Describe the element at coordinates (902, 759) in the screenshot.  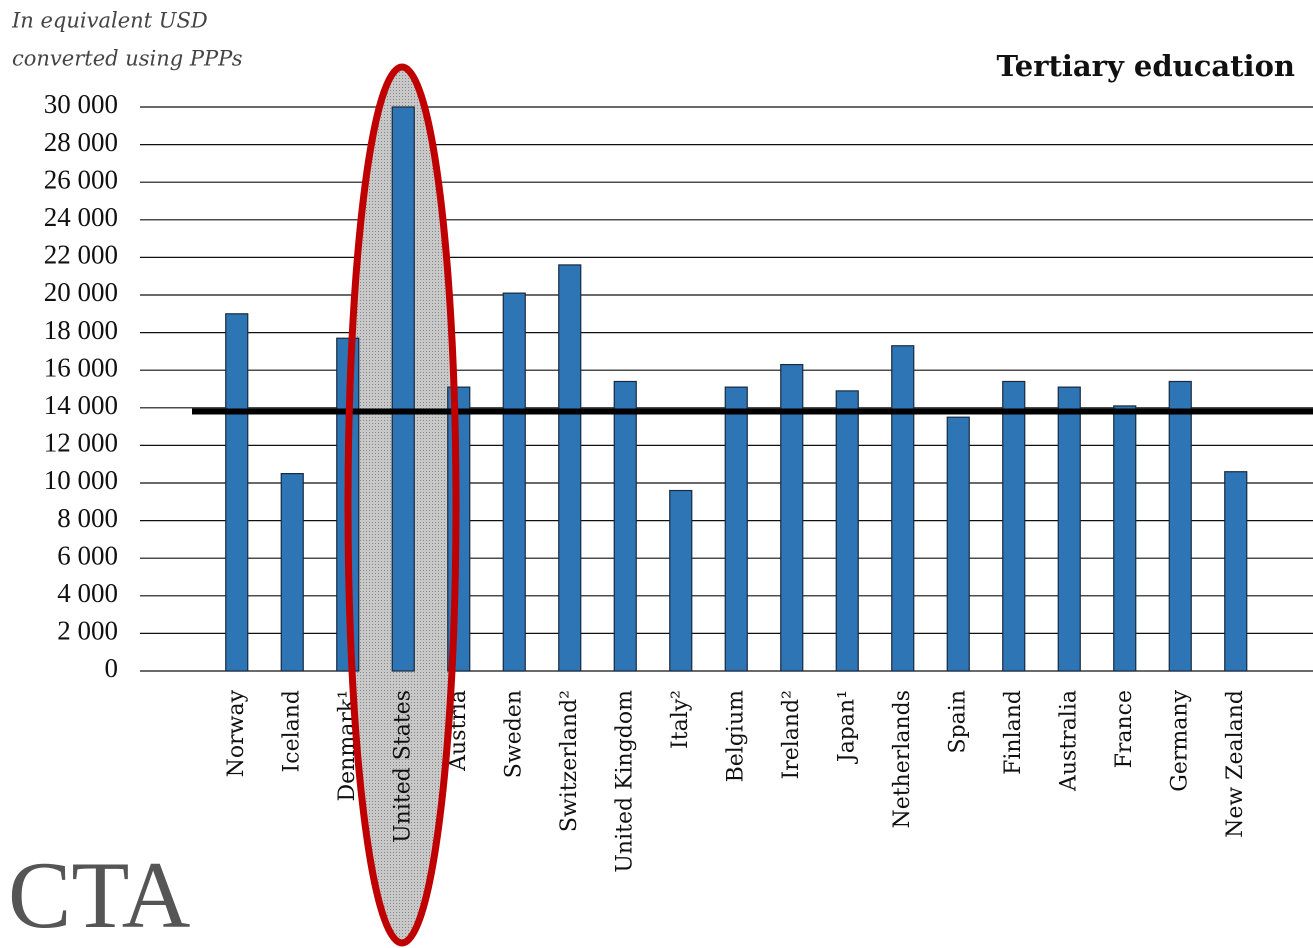
I see `x-tick-label: Netherlands` at that location.